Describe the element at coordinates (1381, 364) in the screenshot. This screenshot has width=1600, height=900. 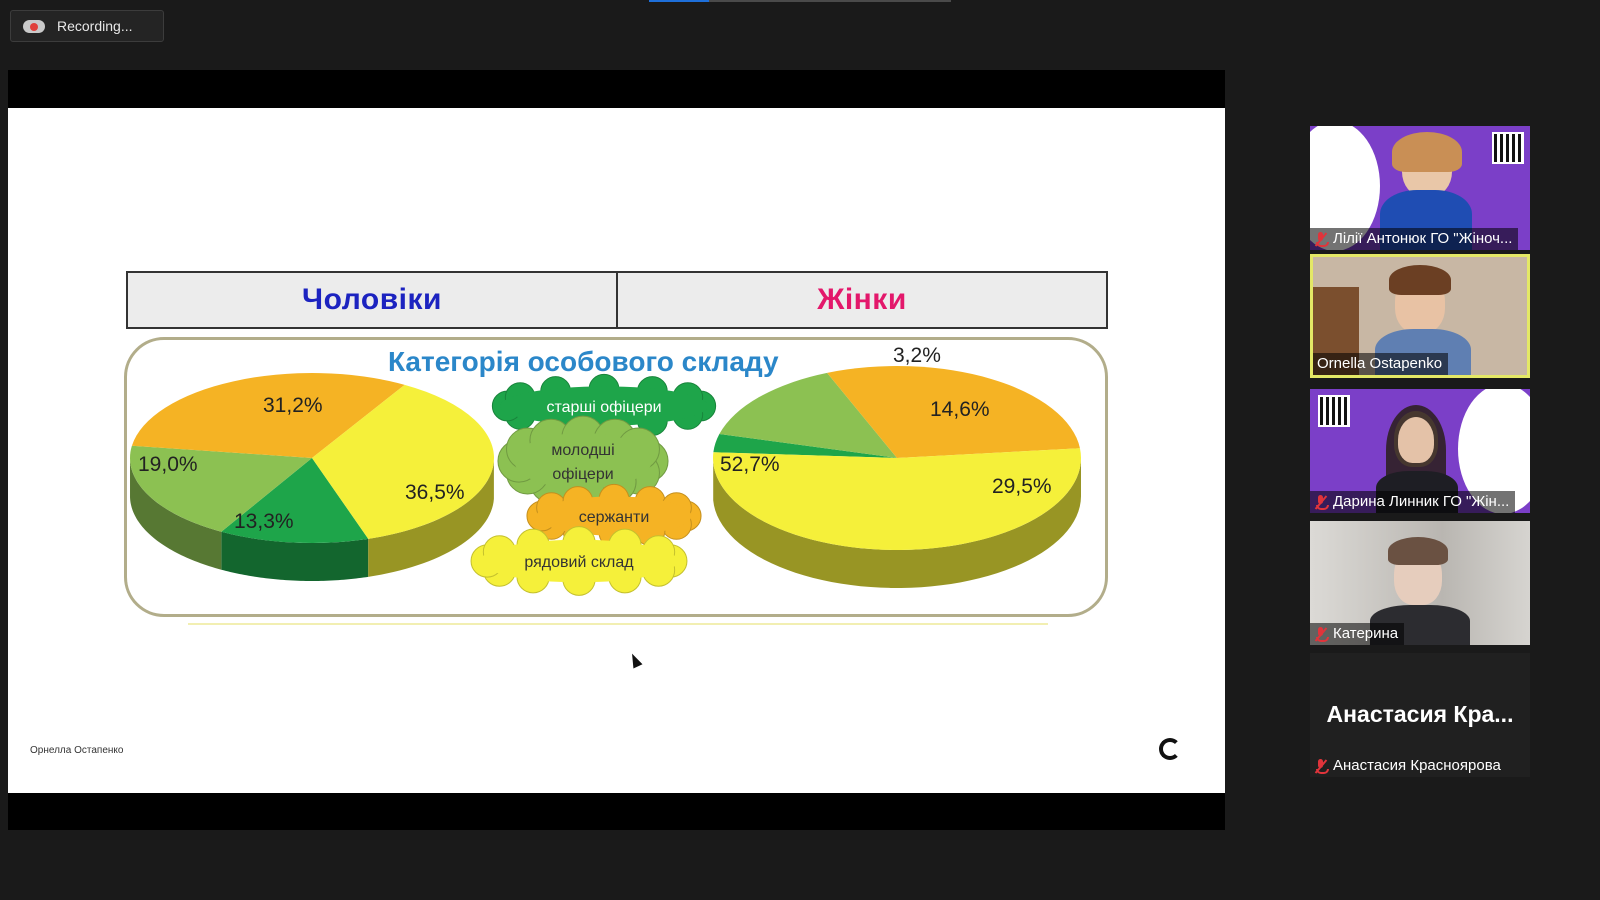
I see `participant-name: Ornella Ostapenko` at that location.